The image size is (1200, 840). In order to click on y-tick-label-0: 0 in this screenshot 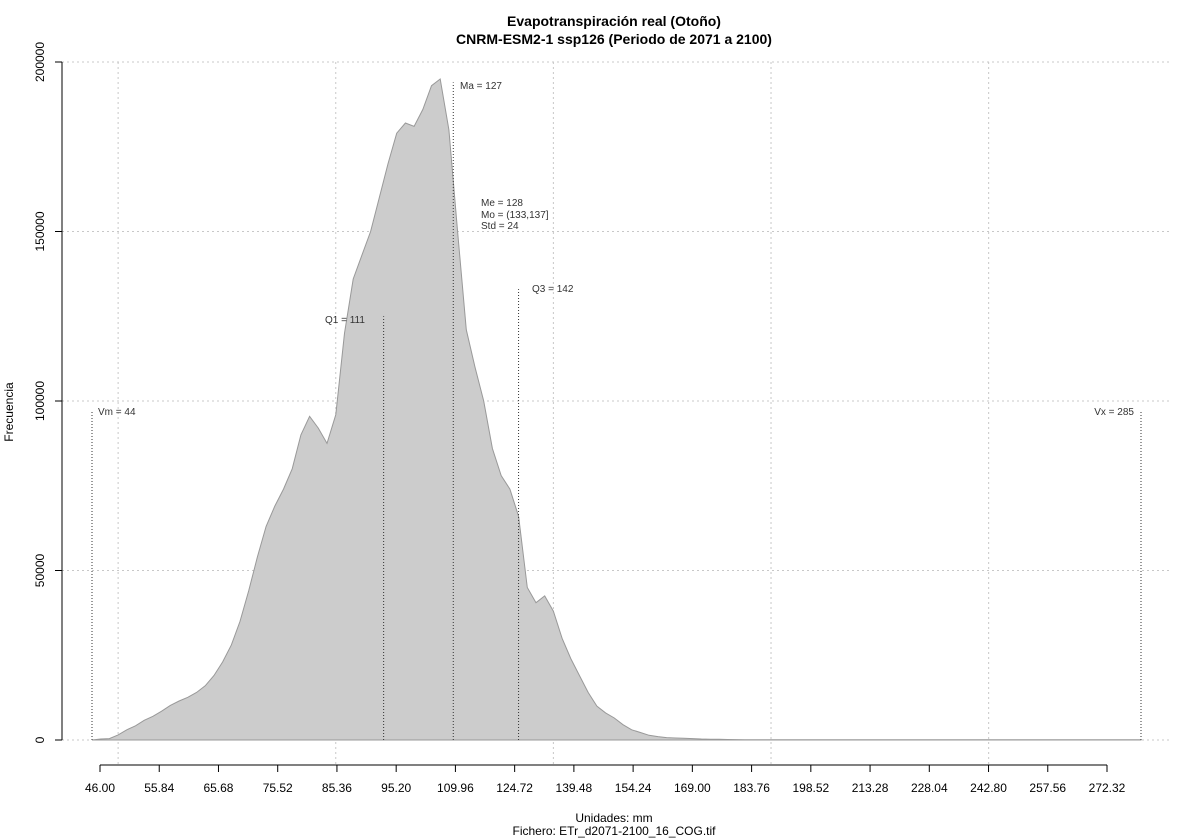, I will do `click(40, 739)`.